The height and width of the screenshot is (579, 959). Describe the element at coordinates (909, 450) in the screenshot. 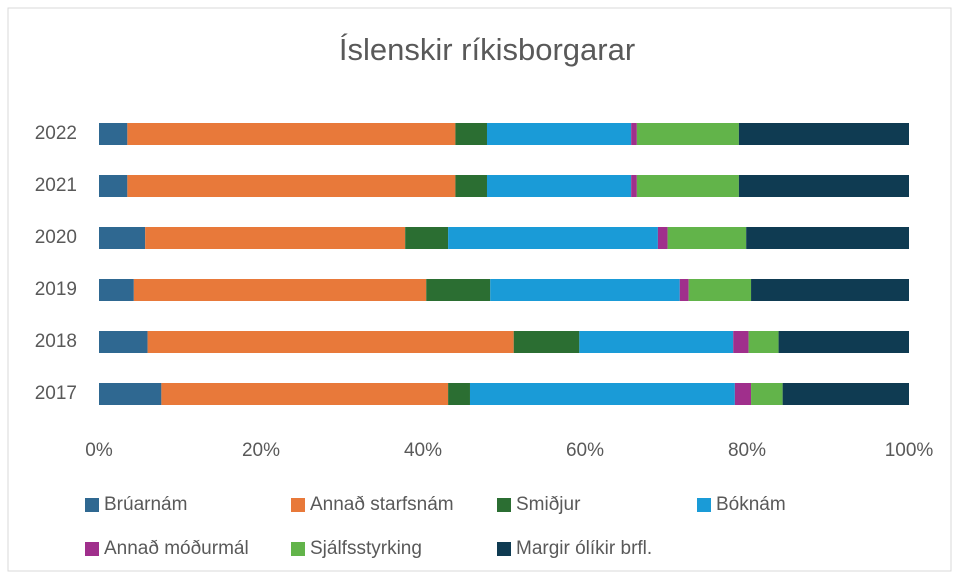

I see `x-tick-label: 100%` at that location.